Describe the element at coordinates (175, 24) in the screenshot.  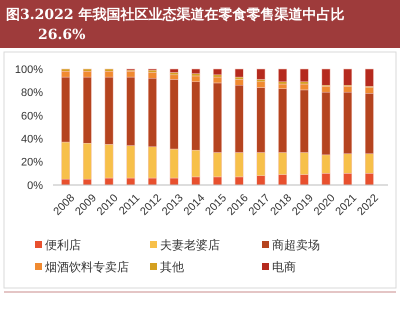
I see `chart-title: 图3.2022 年我国社区业态渠道在零食零售渠道中占比26.6%` at that location.